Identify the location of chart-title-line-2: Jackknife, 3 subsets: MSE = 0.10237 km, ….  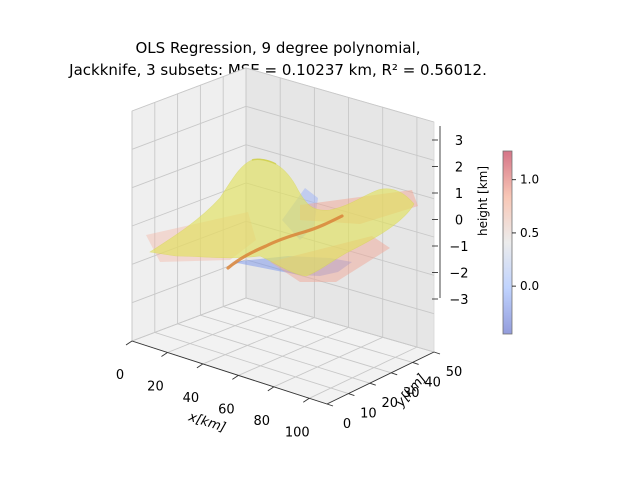
(278, 70).